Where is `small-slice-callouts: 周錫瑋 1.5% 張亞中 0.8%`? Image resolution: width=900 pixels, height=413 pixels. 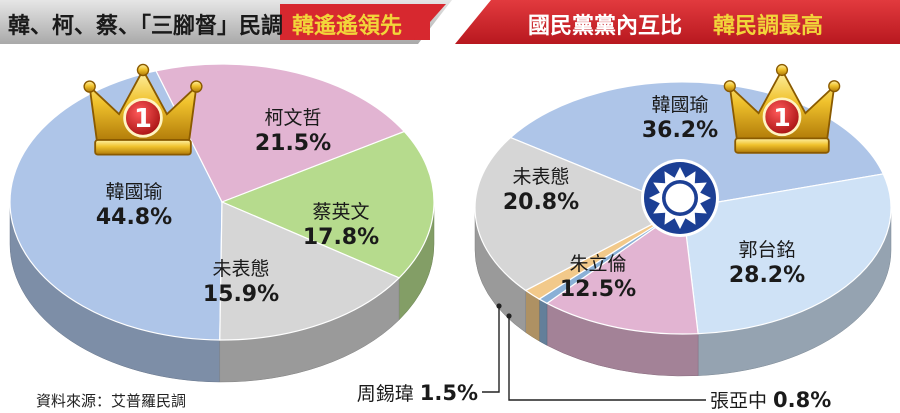
small-slice-callouts: 周錫瑋 1.5% 張亞中 0.8% is located at coordinates (594, 357).